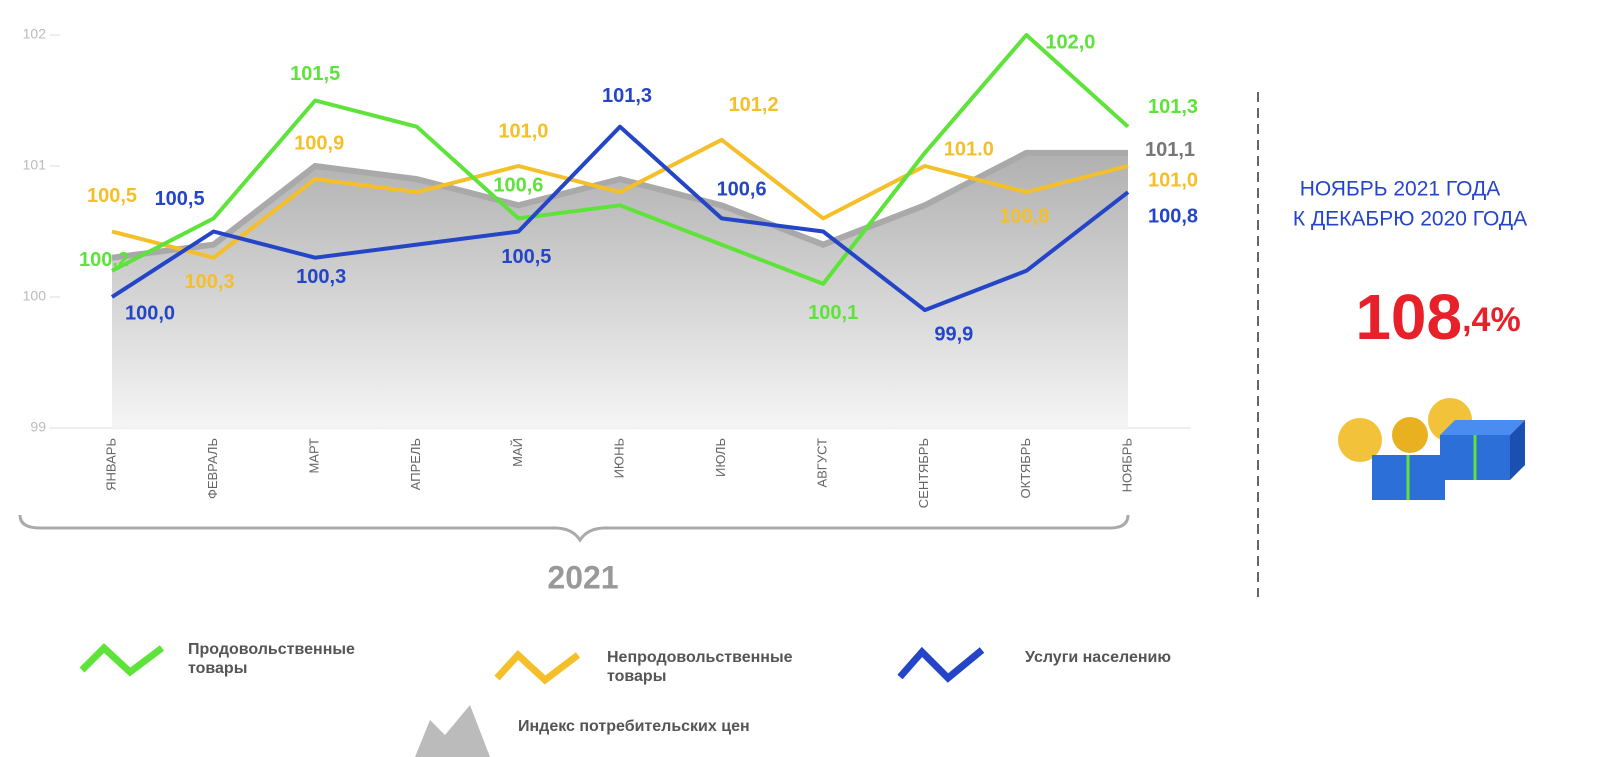 The height and width of the screenshot is (757, 1600). What do you see at coordinates (35, 34) in the screenshot?
I see `y-tick-label: 102` at bounding box center [35, 34].